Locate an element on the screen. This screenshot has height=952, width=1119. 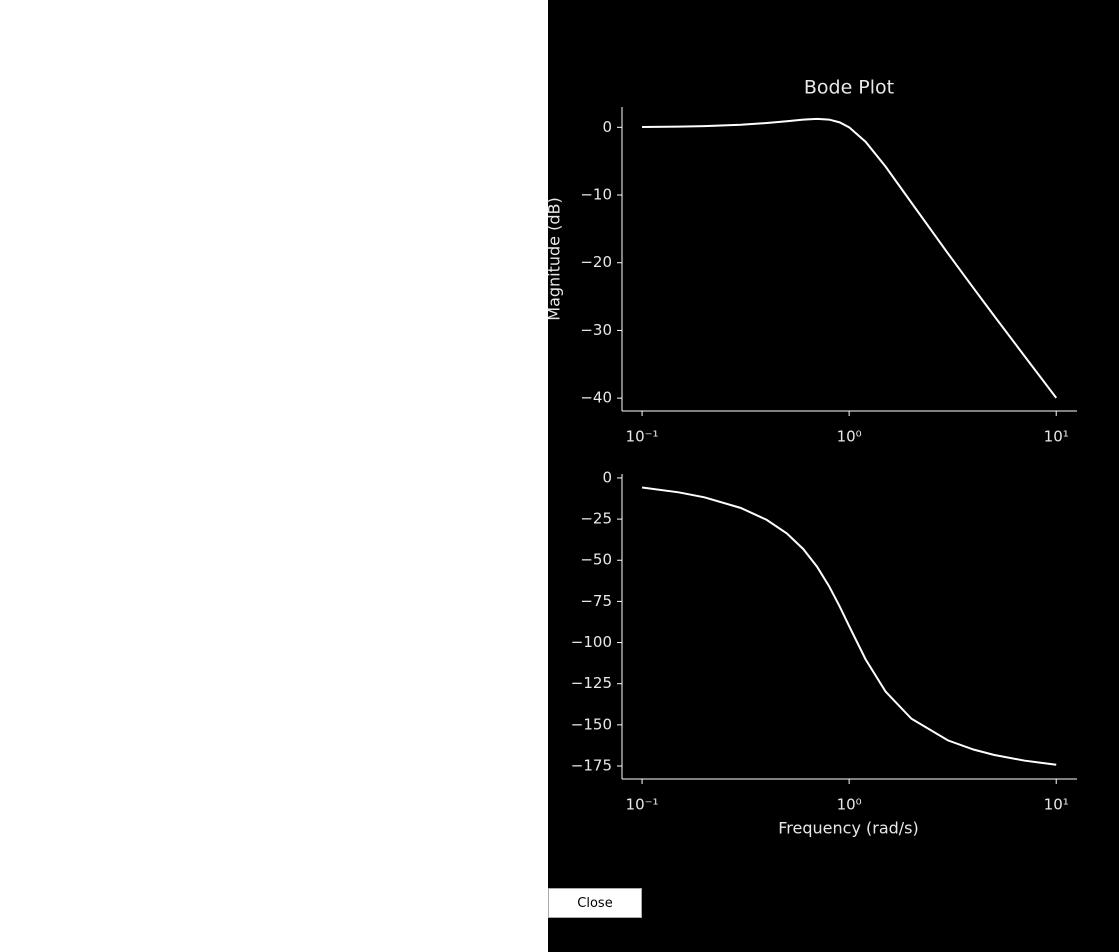
y-tick-label: −25 is located at coordinates (596, 519).